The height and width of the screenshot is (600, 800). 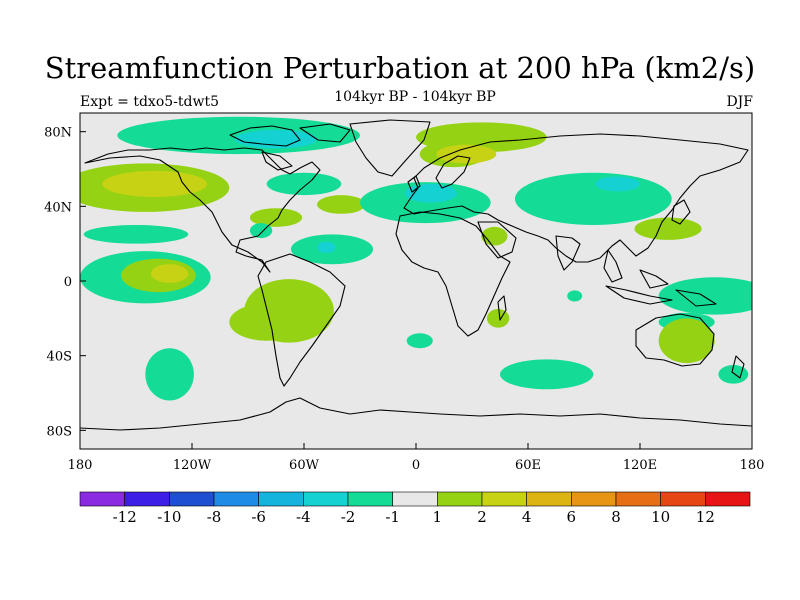 I want to click on x-axis: 180 120W 60W 0 60E 120E 180, so click(x=416, y=458).